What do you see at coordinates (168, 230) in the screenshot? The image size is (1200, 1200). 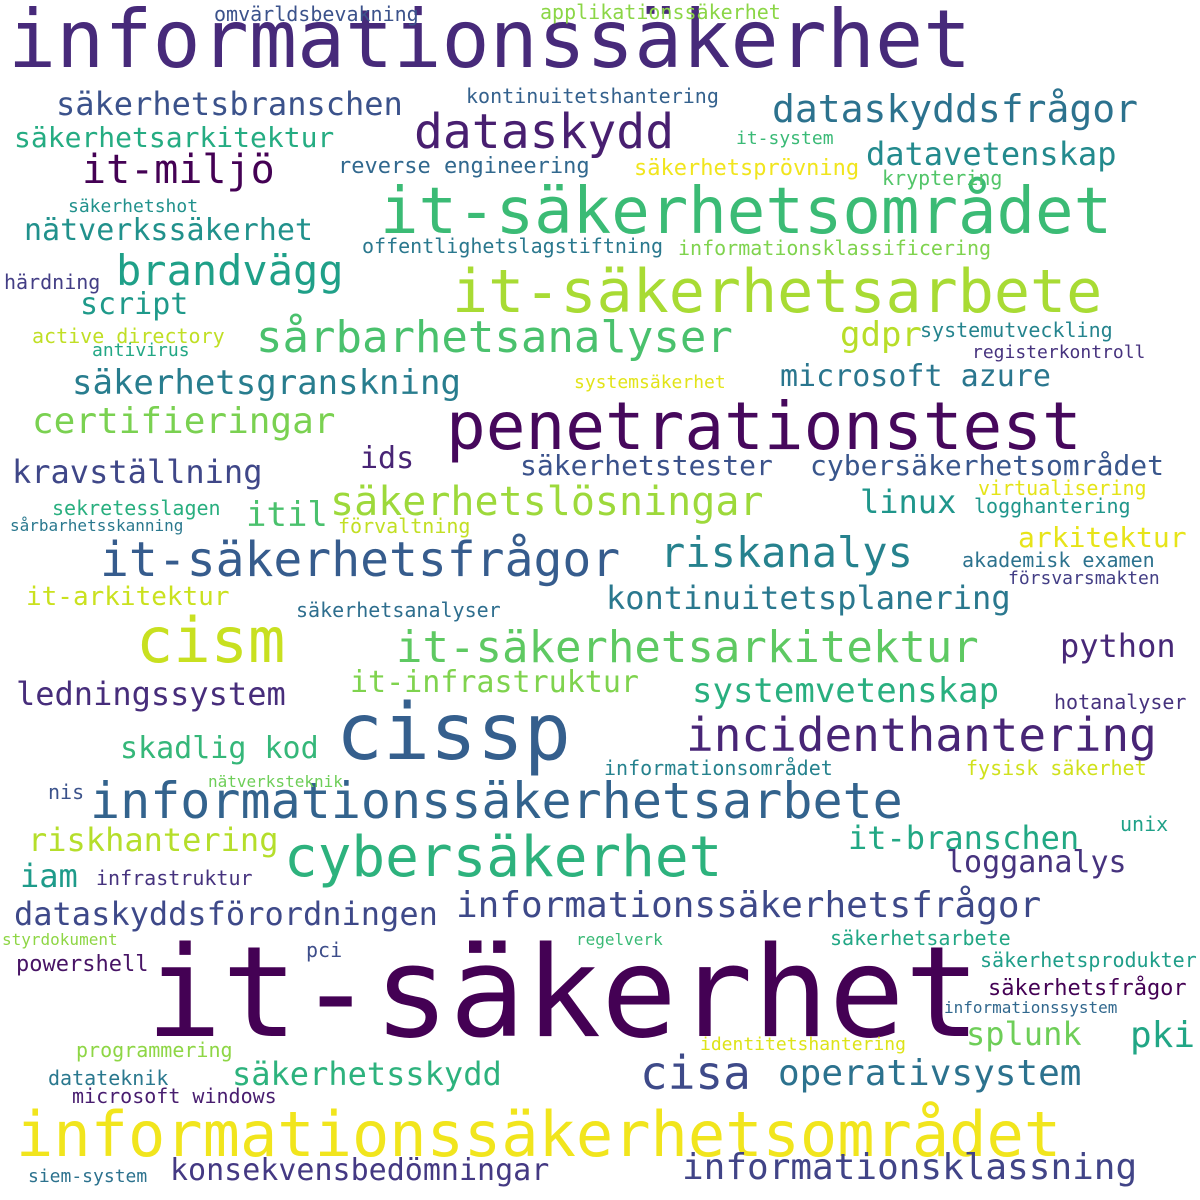 I see `cloud-word: nätverkssäkerhet` at bounding box center [168, 230].